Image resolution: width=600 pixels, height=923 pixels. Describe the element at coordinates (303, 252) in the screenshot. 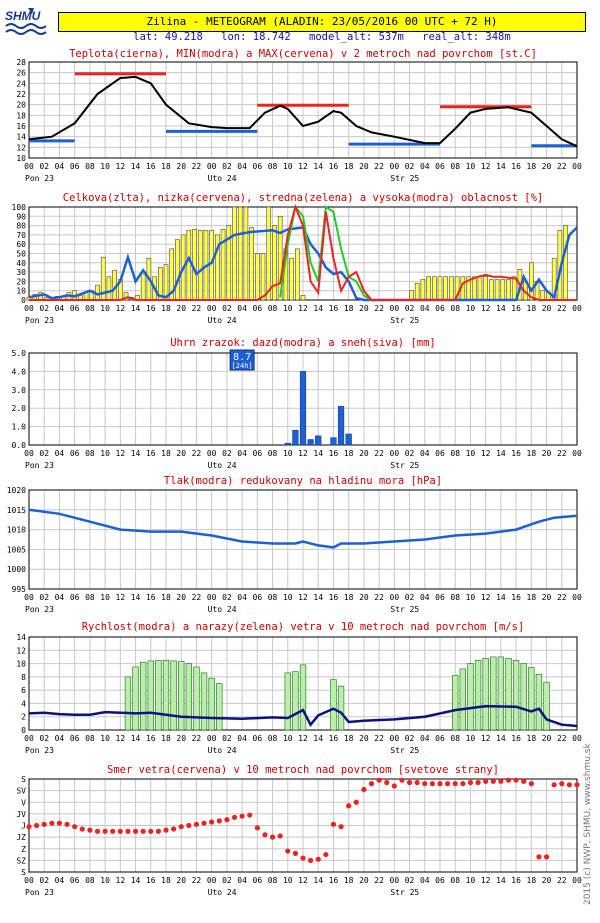

I see `low-cloud-line` at that location.